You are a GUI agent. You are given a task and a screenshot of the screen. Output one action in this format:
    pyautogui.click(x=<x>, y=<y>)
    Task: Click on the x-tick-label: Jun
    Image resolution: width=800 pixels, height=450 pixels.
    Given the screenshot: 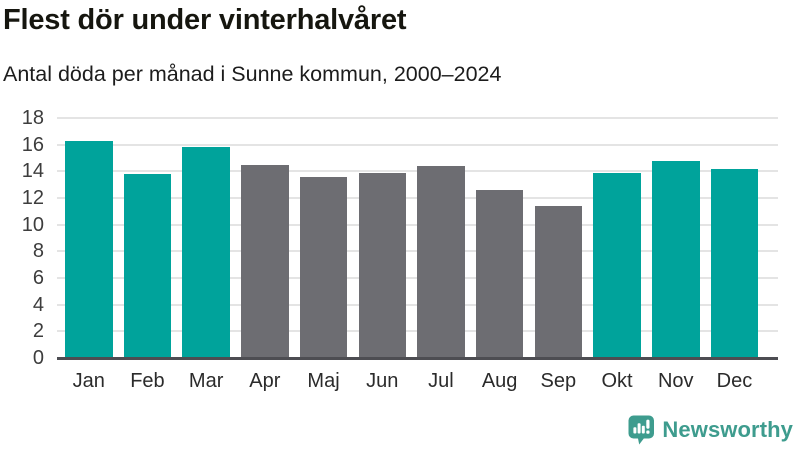 What is the action you would take?
    pyautogui.click(x=382, y=381)
    